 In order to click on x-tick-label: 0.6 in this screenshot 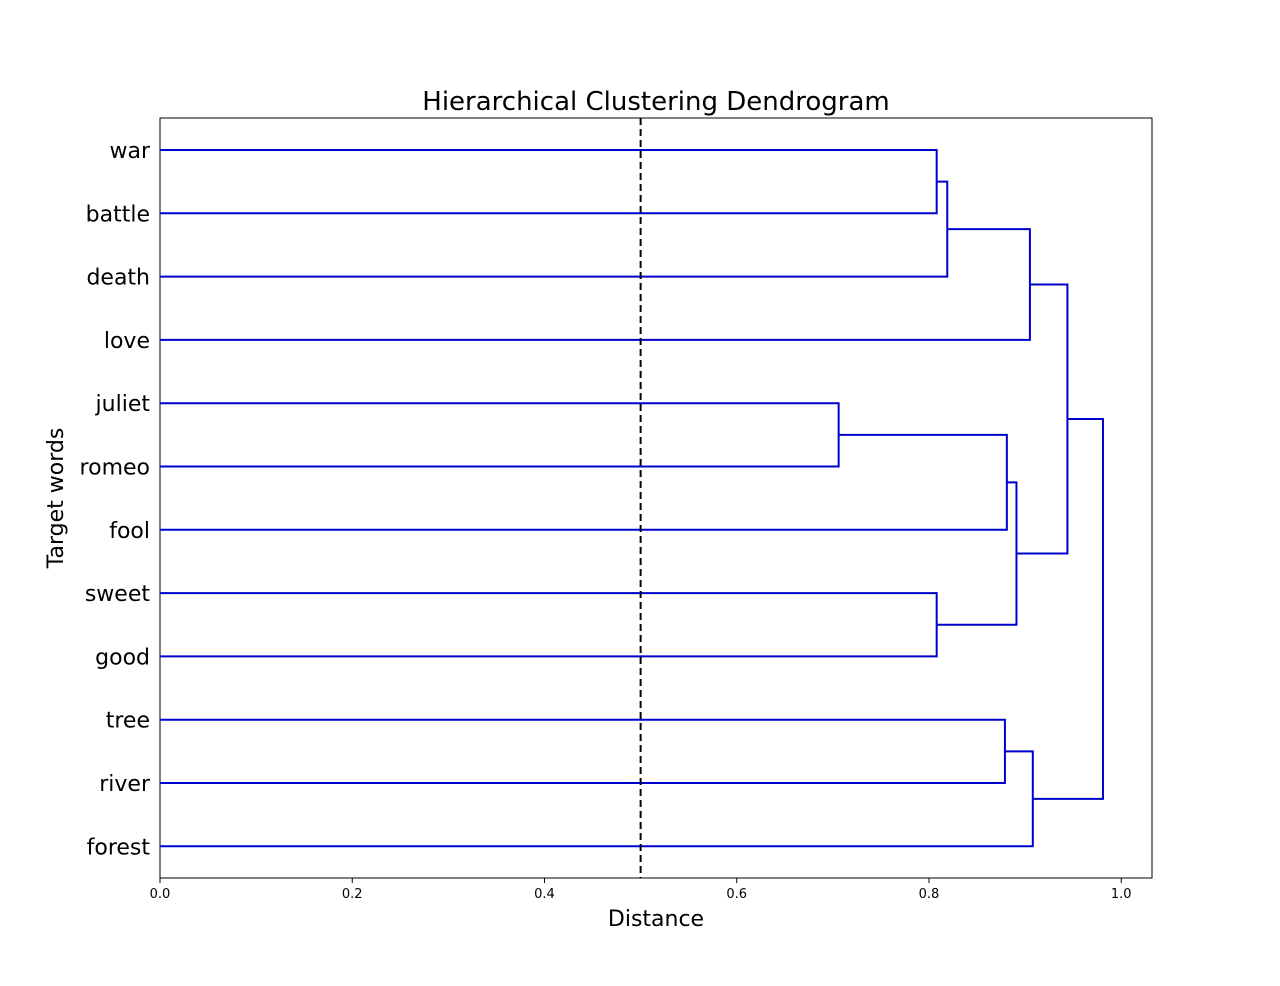, I will do `click(736, 894)`.